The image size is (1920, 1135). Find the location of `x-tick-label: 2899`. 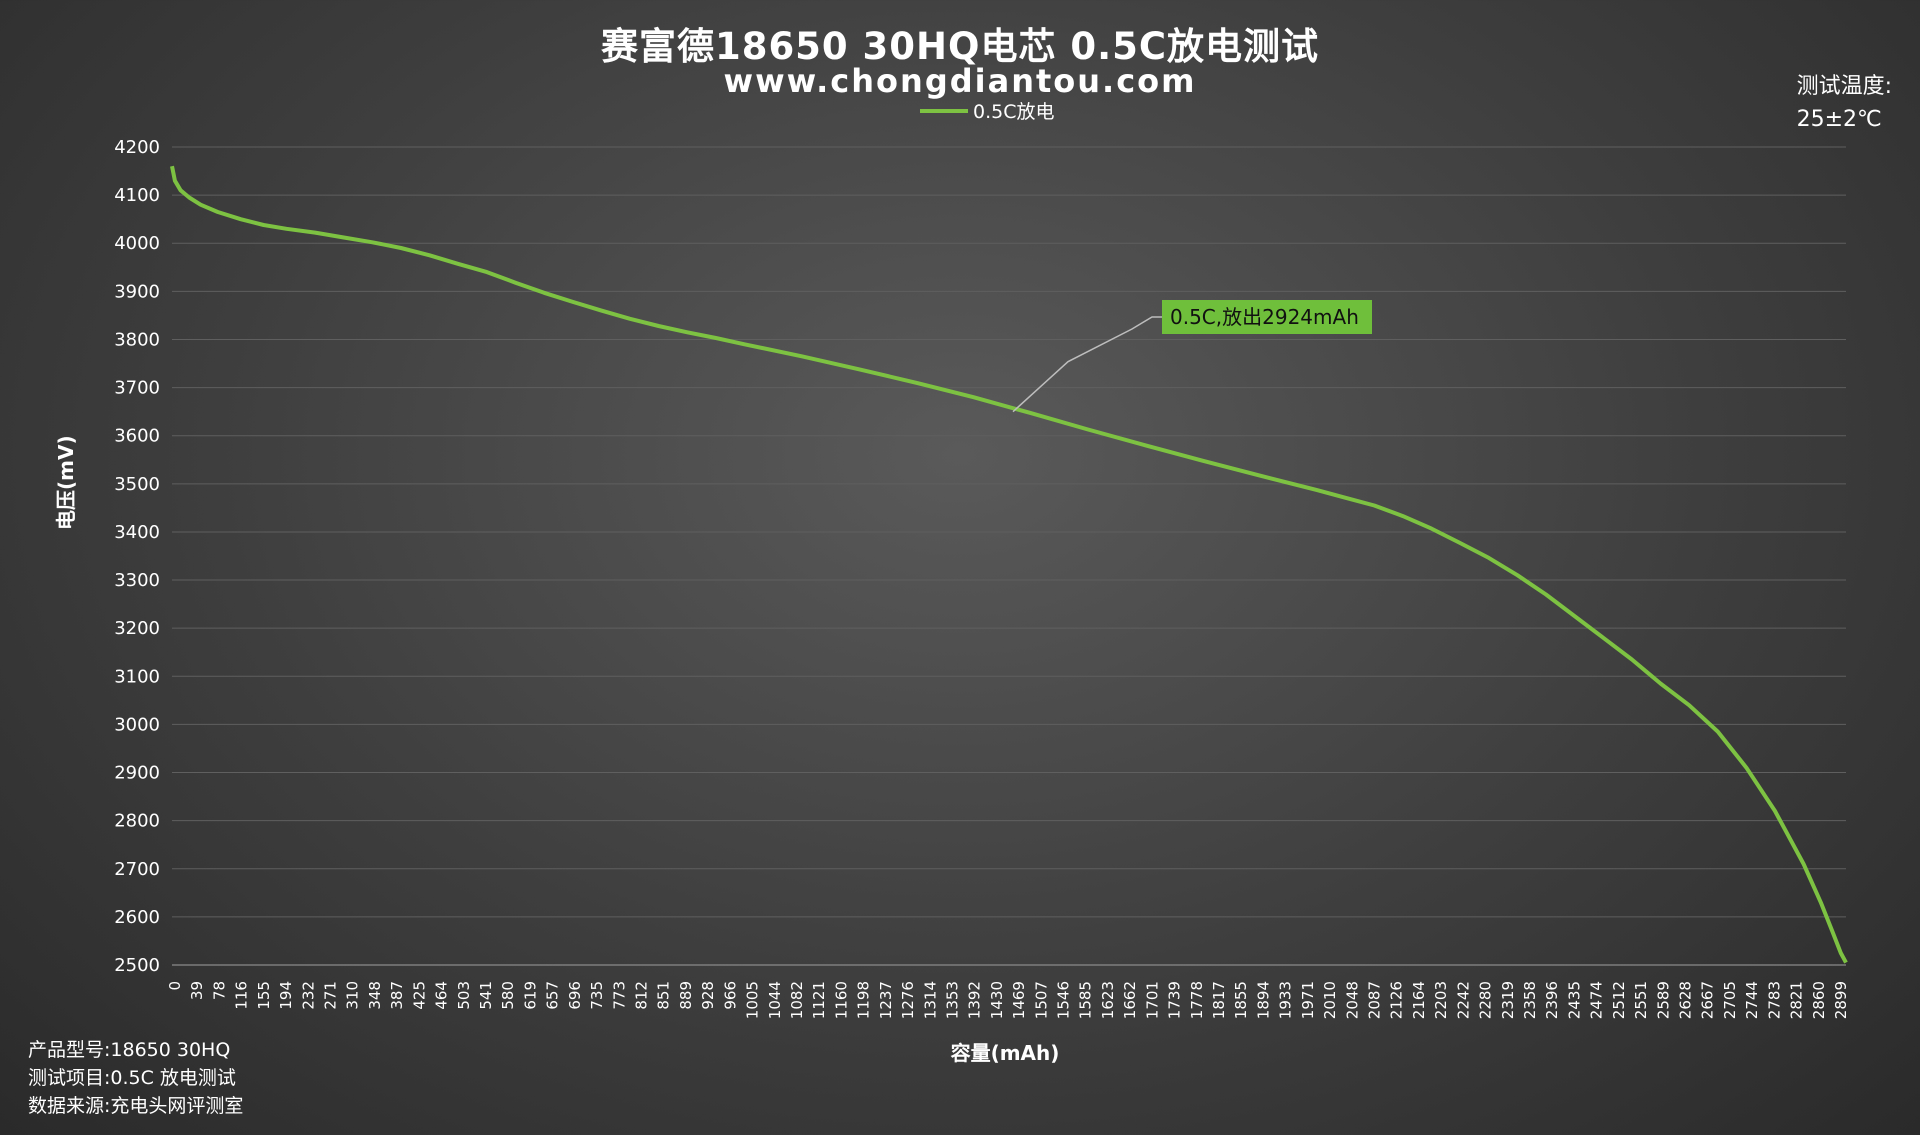

x-tick-label: 2899 is located at coordinates (1841, 1000).